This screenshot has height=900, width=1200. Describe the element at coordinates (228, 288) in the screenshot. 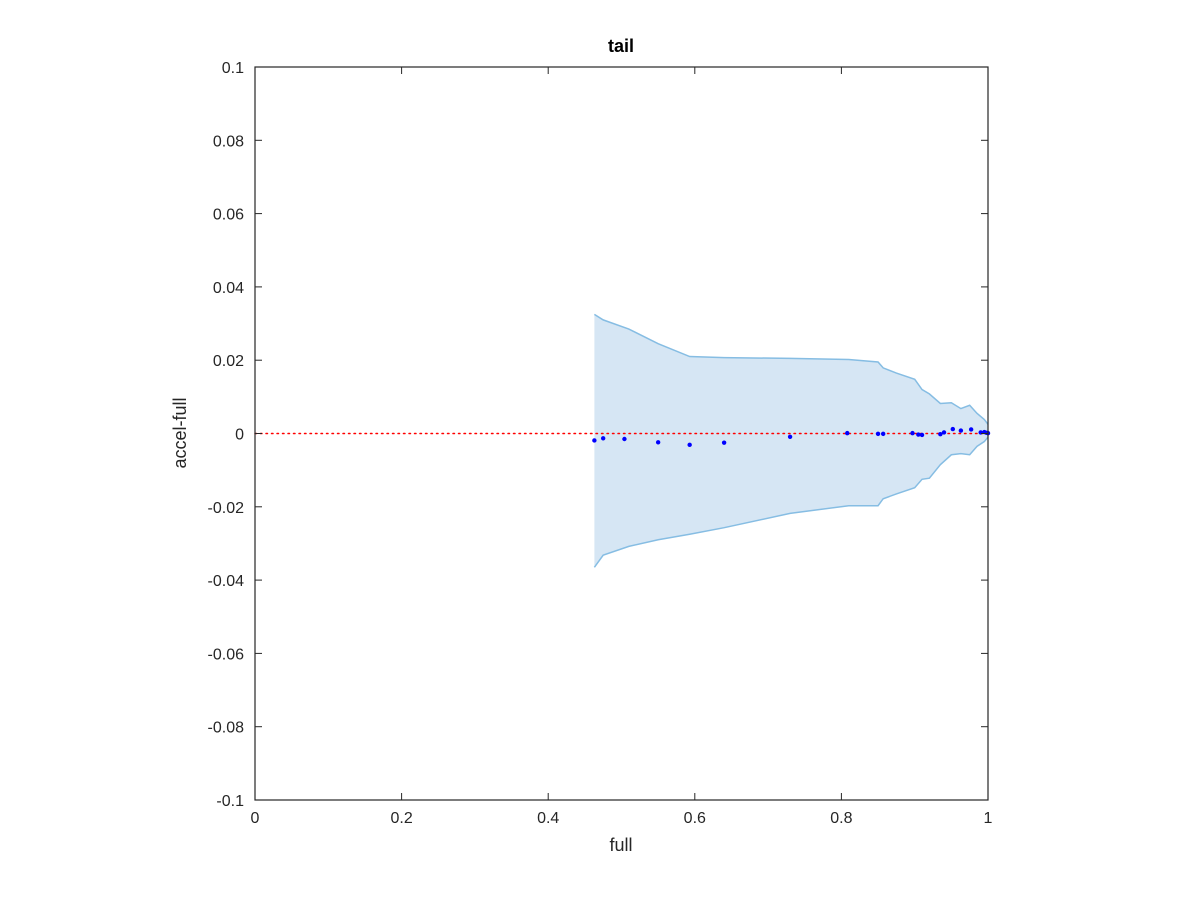

I see `y-tick-label: 0.04` at that location.